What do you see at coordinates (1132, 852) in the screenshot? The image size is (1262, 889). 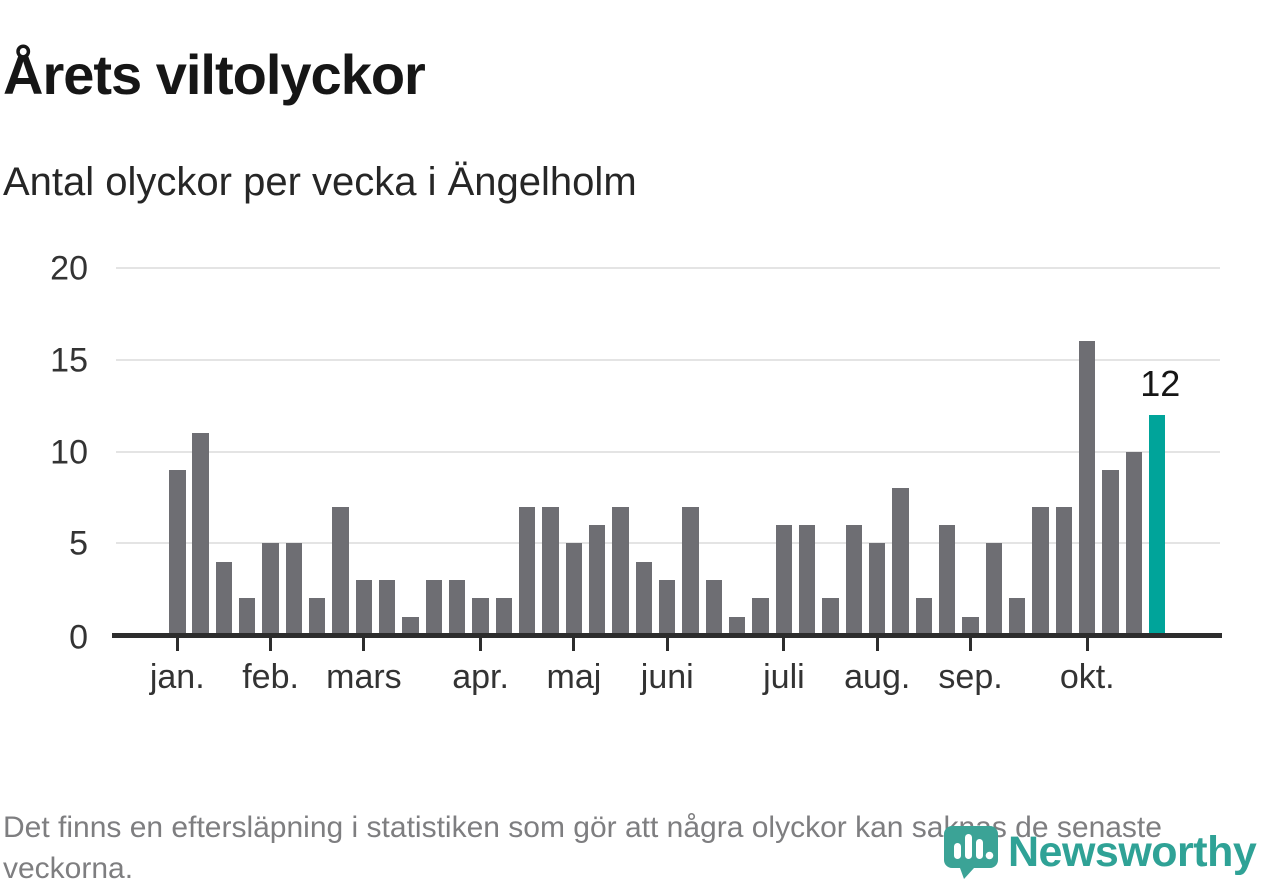 I see `newsworthy-logo-text: Newsworthy` at bounding box center [1132, 852].